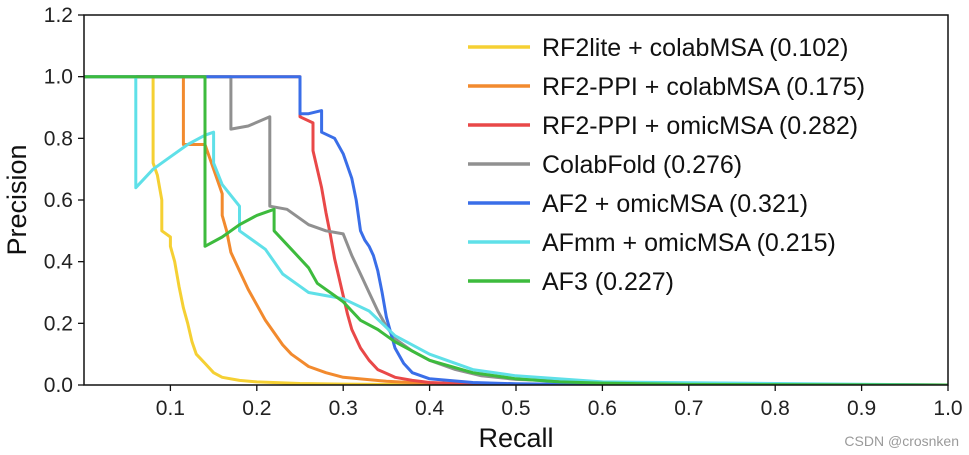  What do you see at coordinates (58, 15) in the screenshot?
I see `y-tick-label: 1.2` at bounding box center [58, 15].